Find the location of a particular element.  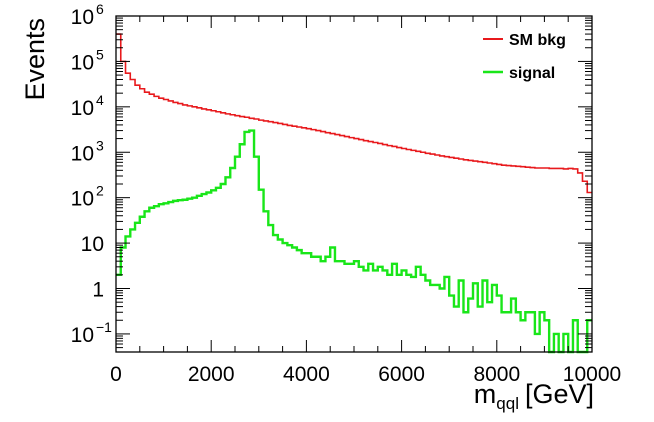

y-tick-label: 1 is located at coordinates (98, 290).